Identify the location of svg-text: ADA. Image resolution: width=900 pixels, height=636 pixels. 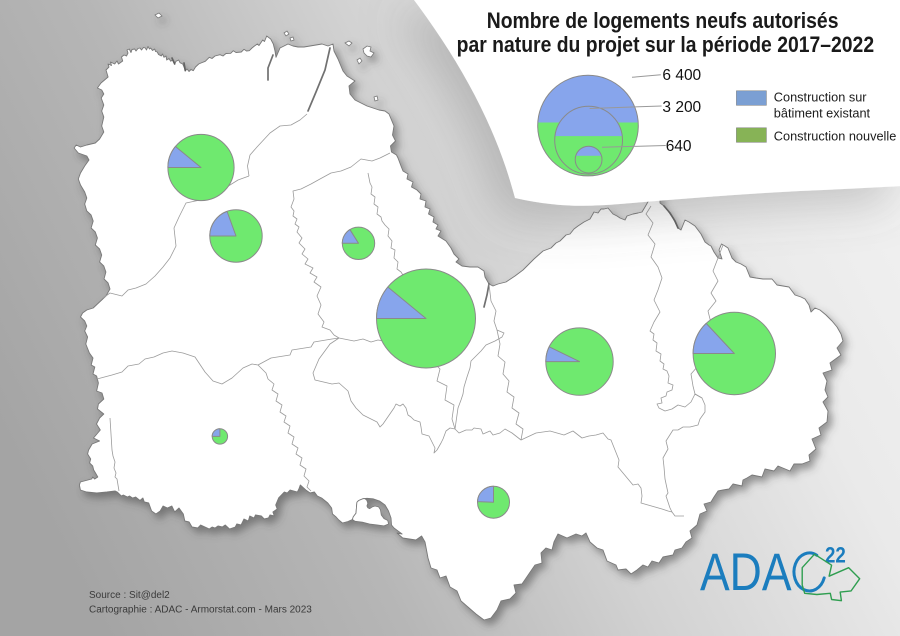
(746, 572).